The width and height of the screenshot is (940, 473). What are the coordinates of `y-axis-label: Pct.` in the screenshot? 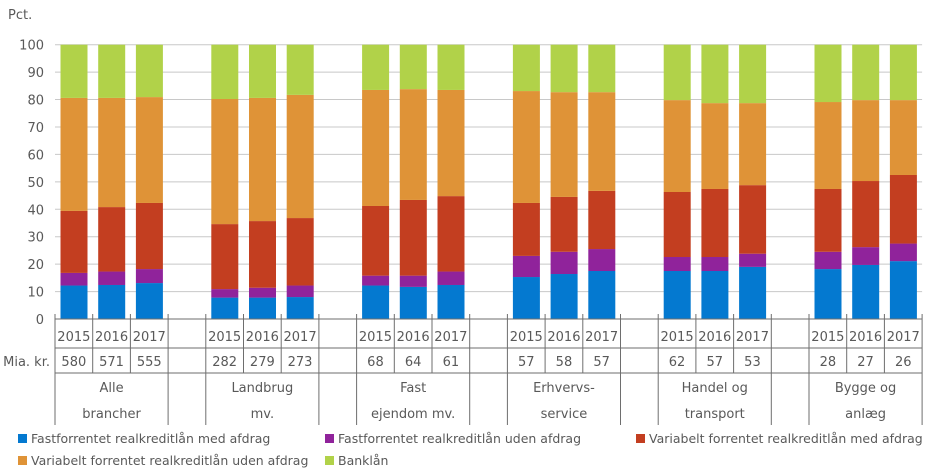 It's located at (20, 15).